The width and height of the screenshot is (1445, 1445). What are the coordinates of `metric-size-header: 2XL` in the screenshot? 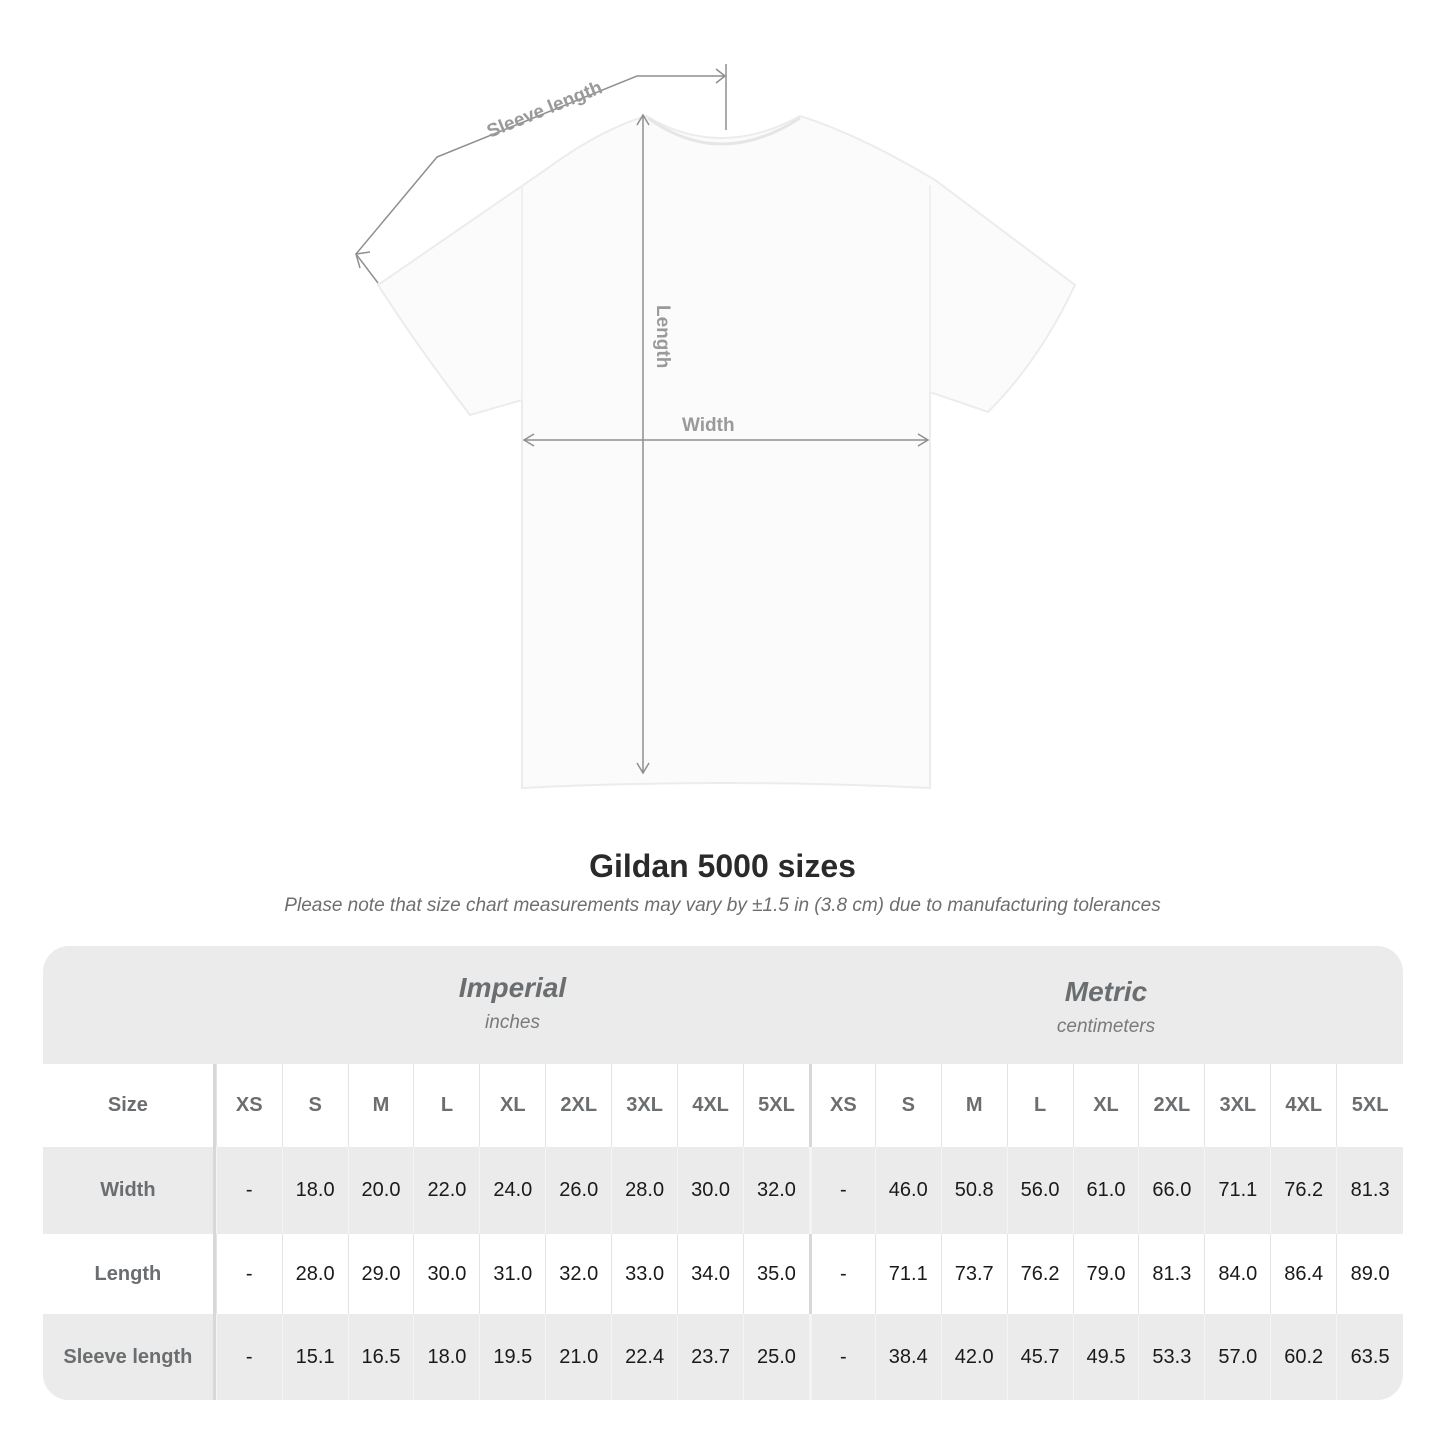 It's located at (1171, 1105).